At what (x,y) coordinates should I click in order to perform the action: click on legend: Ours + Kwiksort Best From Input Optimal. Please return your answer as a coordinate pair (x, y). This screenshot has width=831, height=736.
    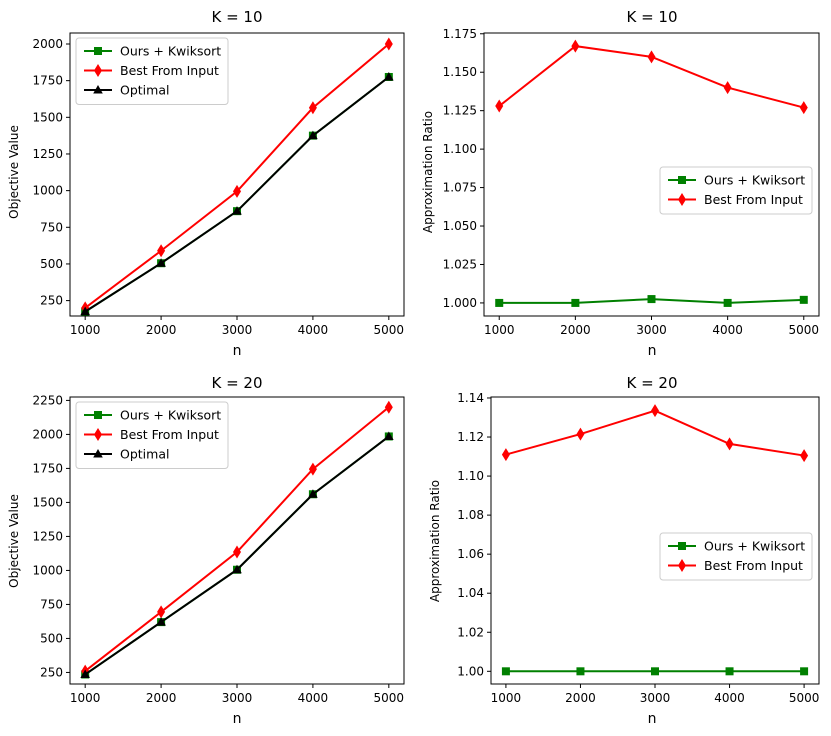
    Looking at the image, I should click on (152, 71).